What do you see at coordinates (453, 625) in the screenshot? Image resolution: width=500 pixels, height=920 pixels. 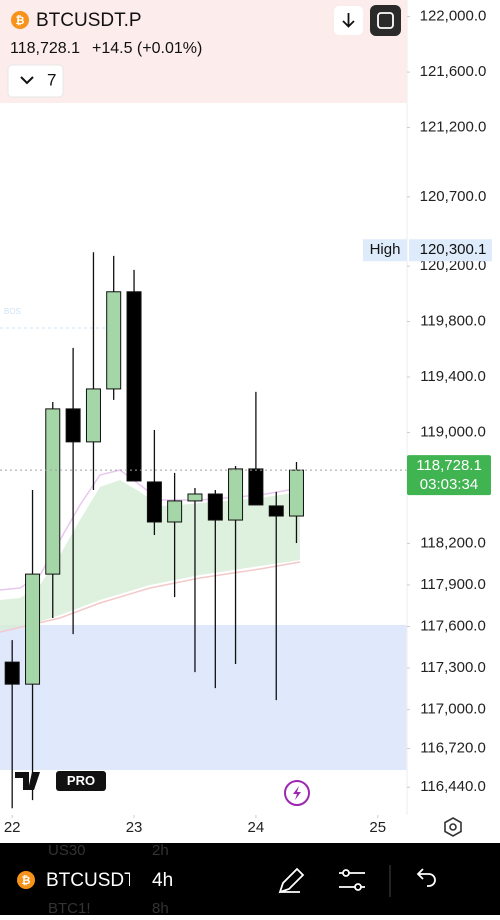 I see `y-tick-label: 117,600.0` at bounding box center [453, 625].